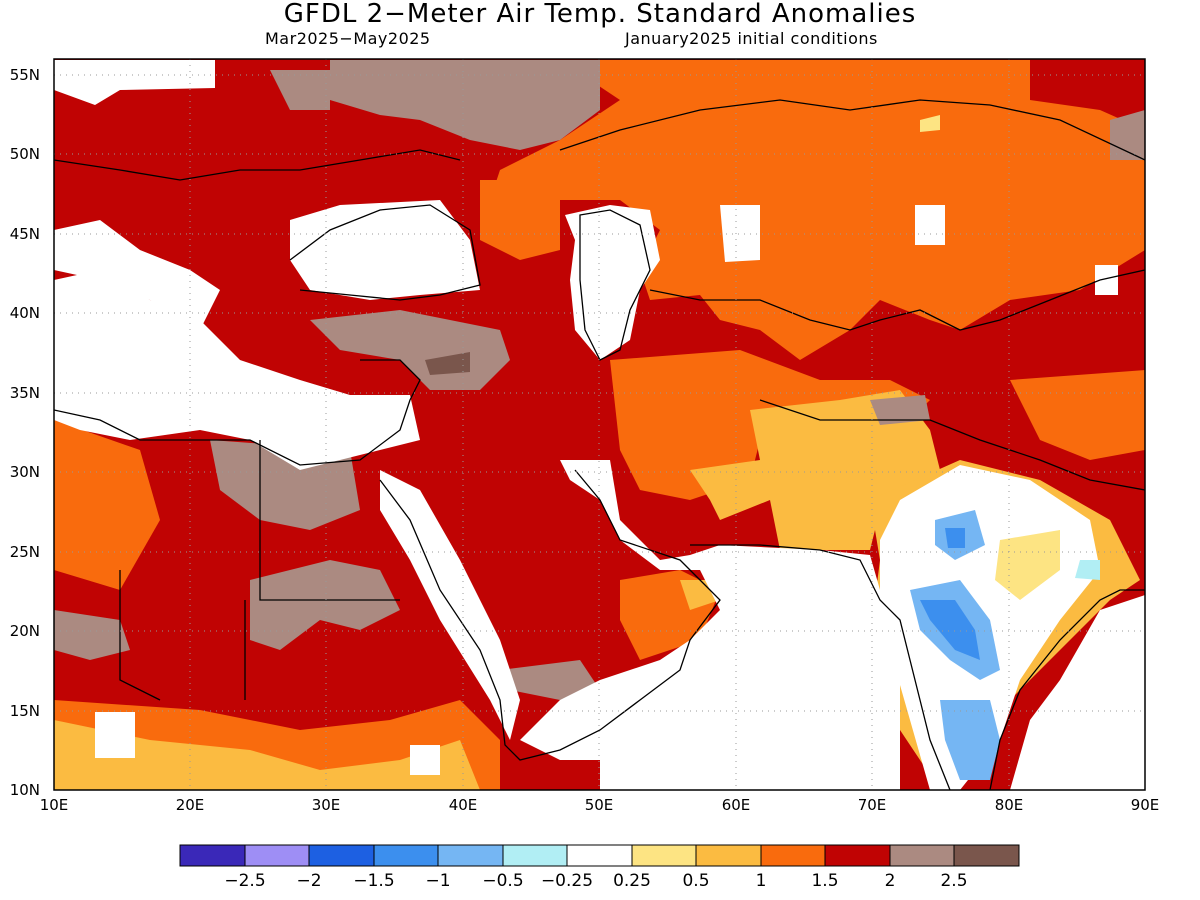 This screenshot has width=1200, height=900. Describe the element at coordinates (25, 432) in the screenshot. I see `y-axis: 10N 15N 20N 25N 30N 35N 40N 45N 50N 55N` at that location.